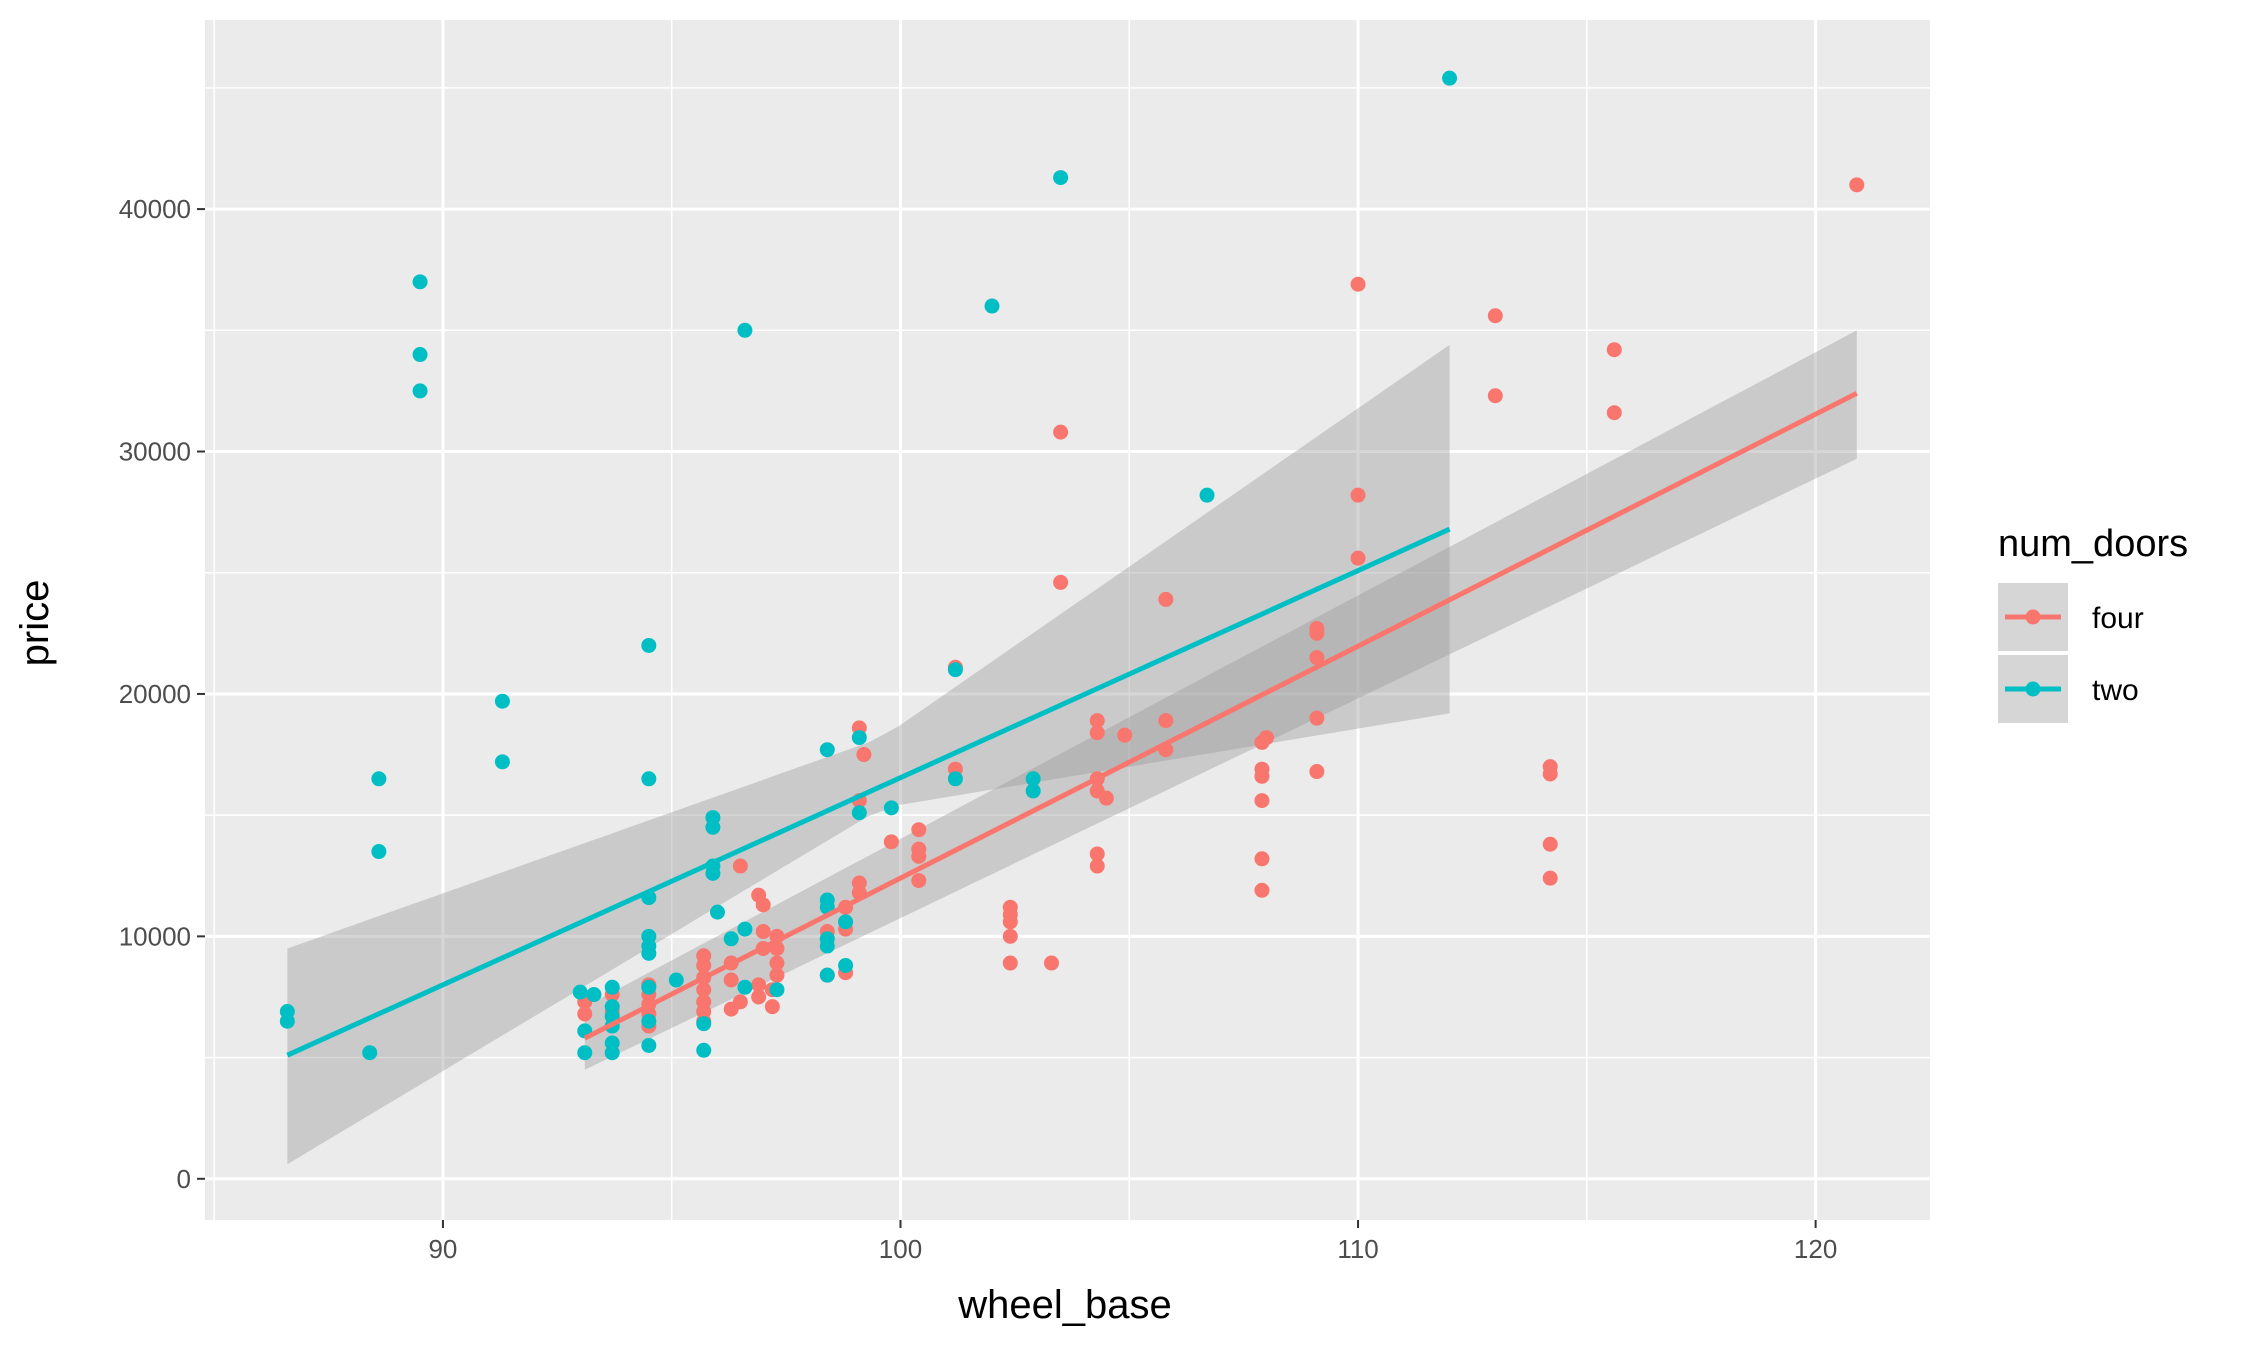 The width and height of the screenshot is (2268, 1346). What do you see at coordinates (2115, 690) in the screenshot?
I see `legend-label-two: two` at bounding box center [2115, 690].